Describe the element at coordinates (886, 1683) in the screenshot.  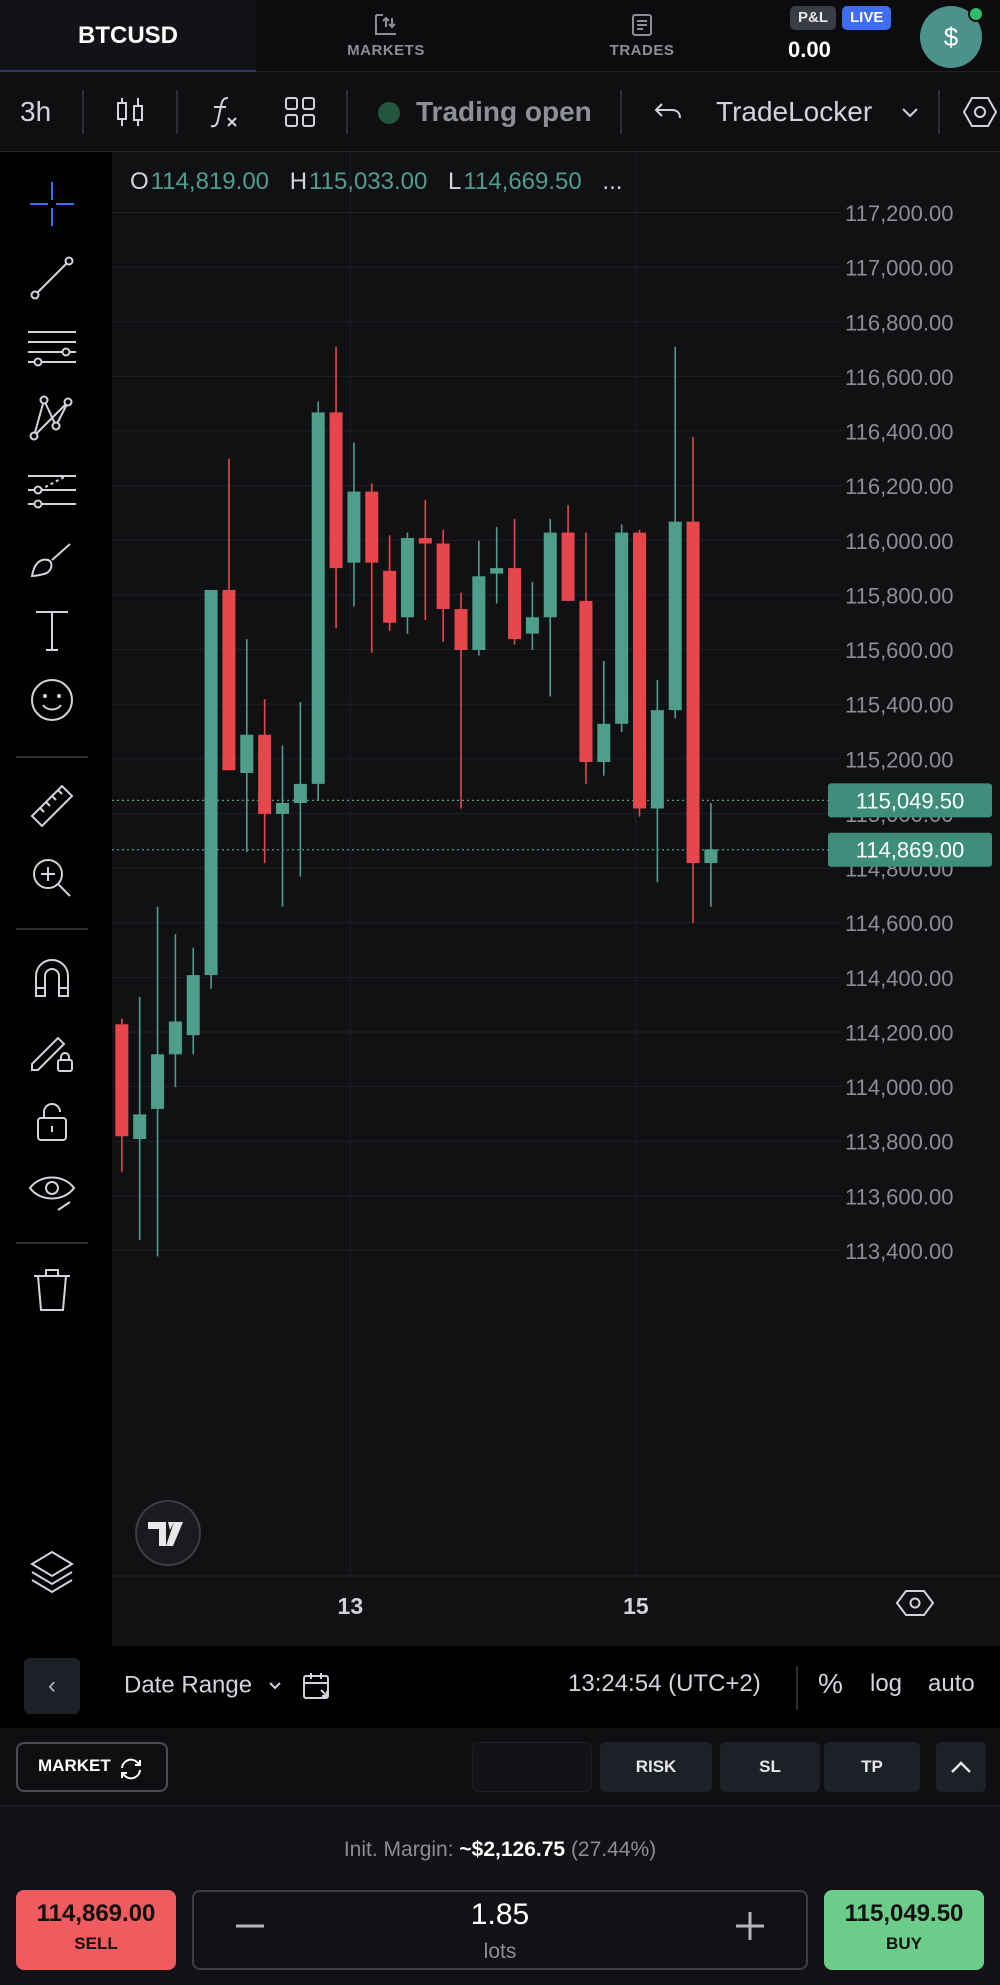
I see `log-scale-button: log` at that location.